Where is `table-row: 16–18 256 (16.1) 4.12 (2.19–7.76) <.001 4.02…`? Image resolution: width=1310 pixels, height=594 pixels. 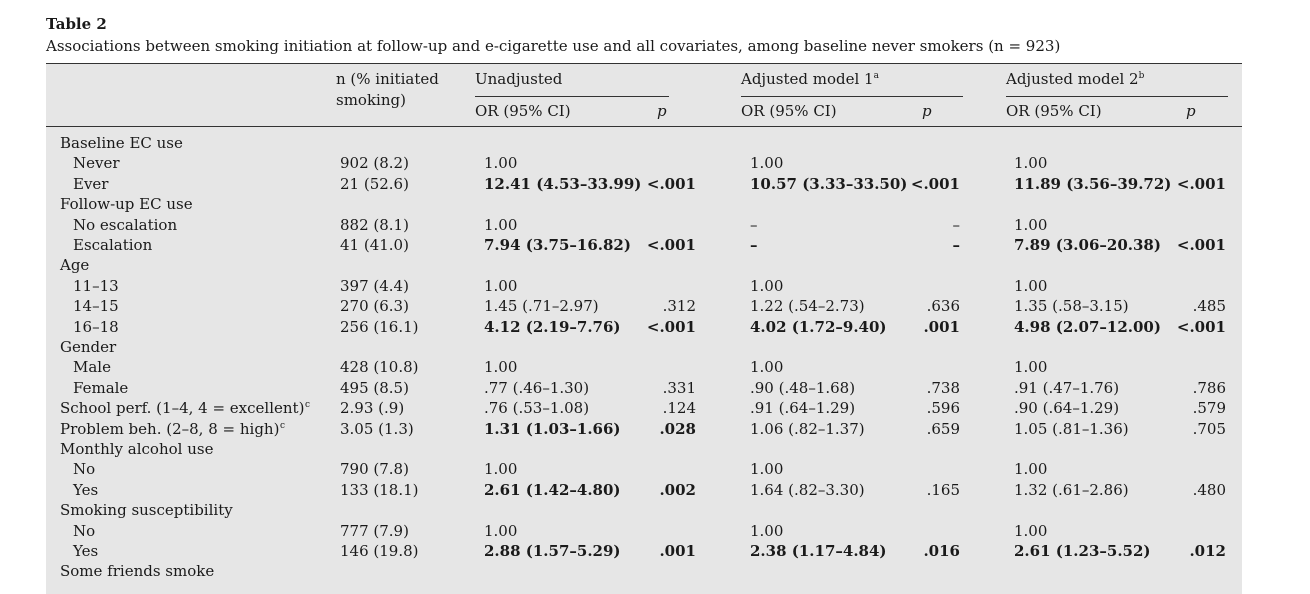 table-row: 16–18 256 (16.1) 4.12 (2.19–7.76) <.001 4.02… is located at coordinates (644, 328).